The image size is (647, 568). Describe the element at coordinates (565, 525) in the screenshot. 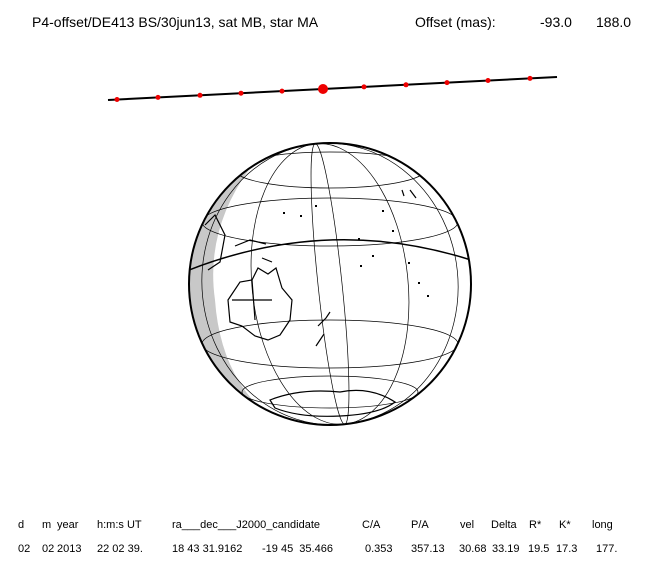

I see `column-header: K*` at that location.